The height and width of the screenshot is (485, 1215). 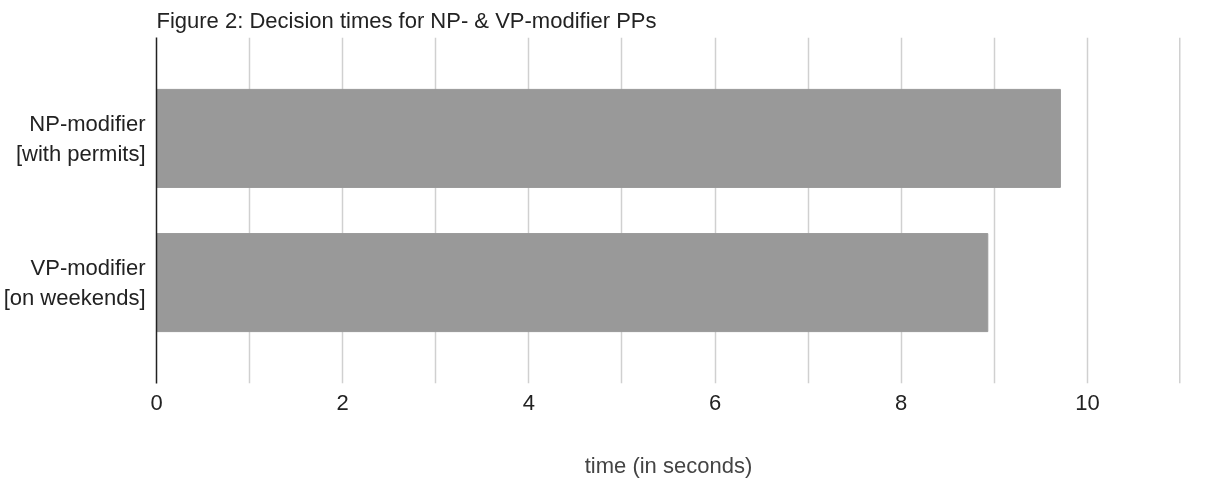 I want to click on x-axis-title: time (in seconds), so click(x=668, y=465).